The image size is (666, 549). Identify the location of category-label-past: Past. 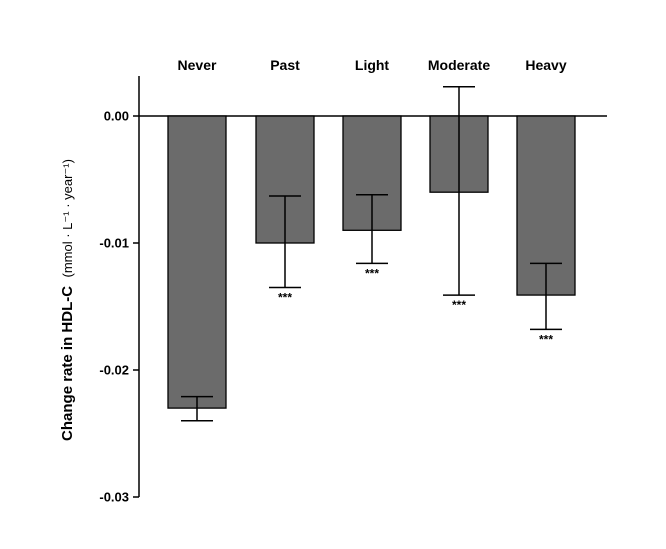
(285, 65).